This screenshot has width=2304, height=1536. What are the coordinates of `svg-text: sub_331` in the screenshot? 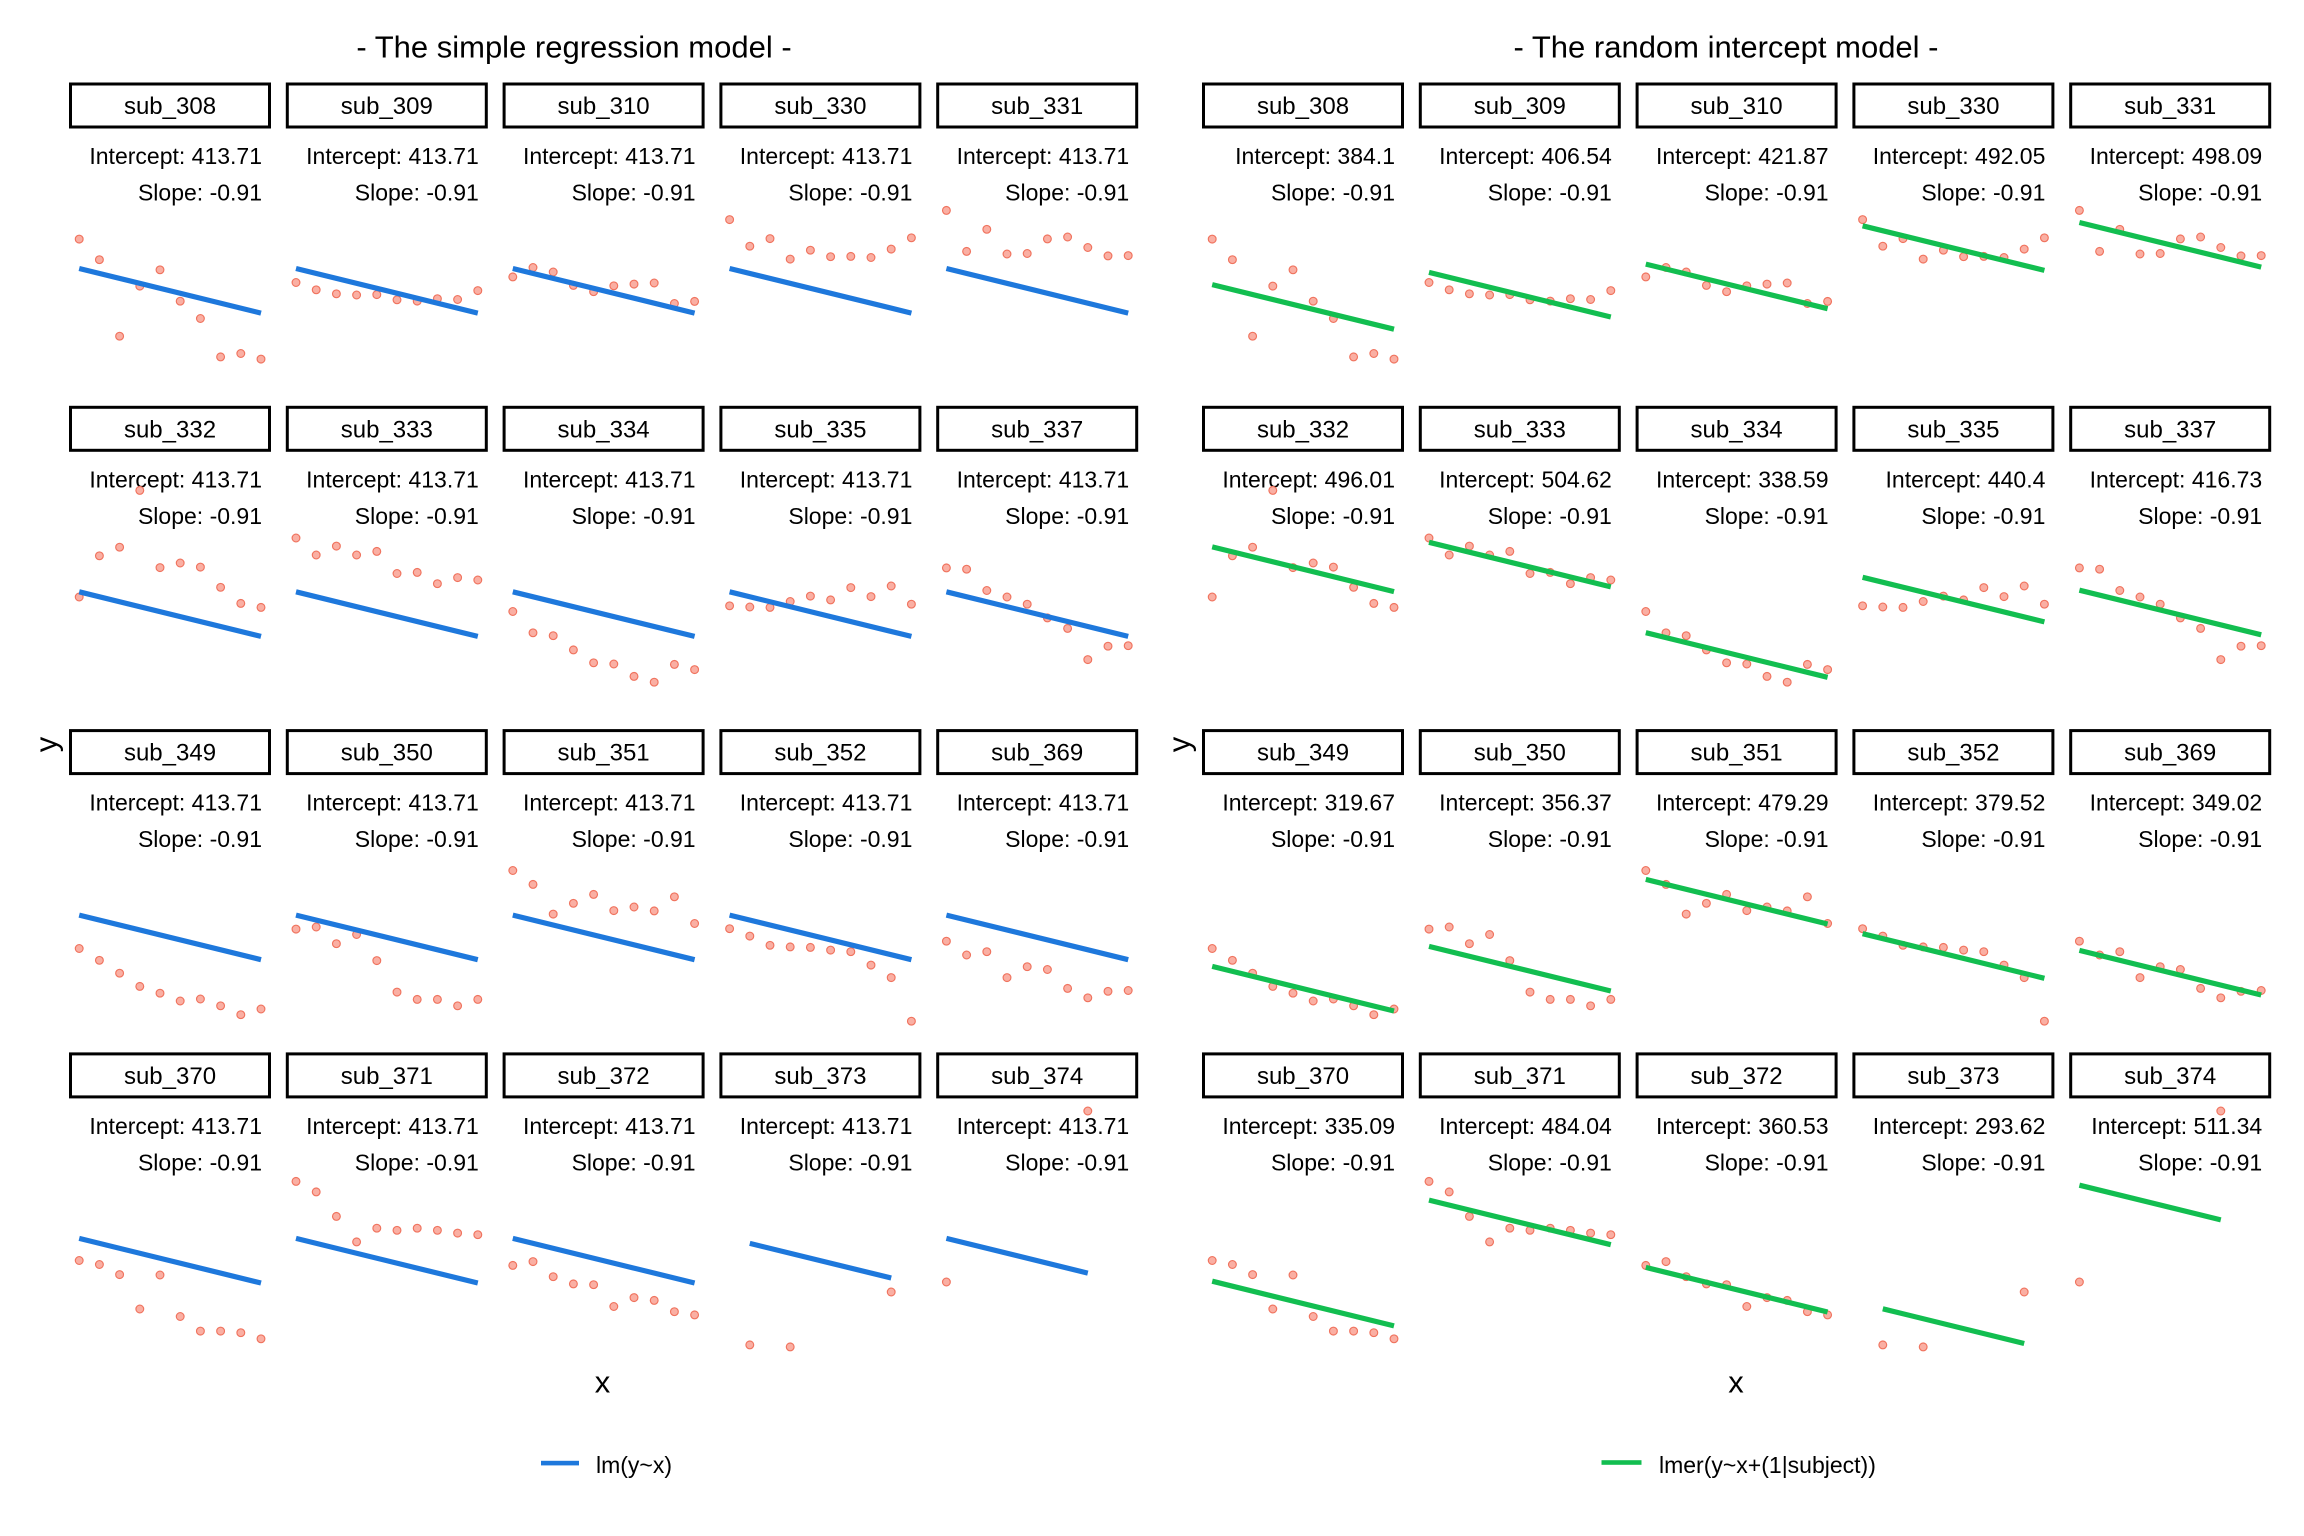 It's located at (2170, 106).